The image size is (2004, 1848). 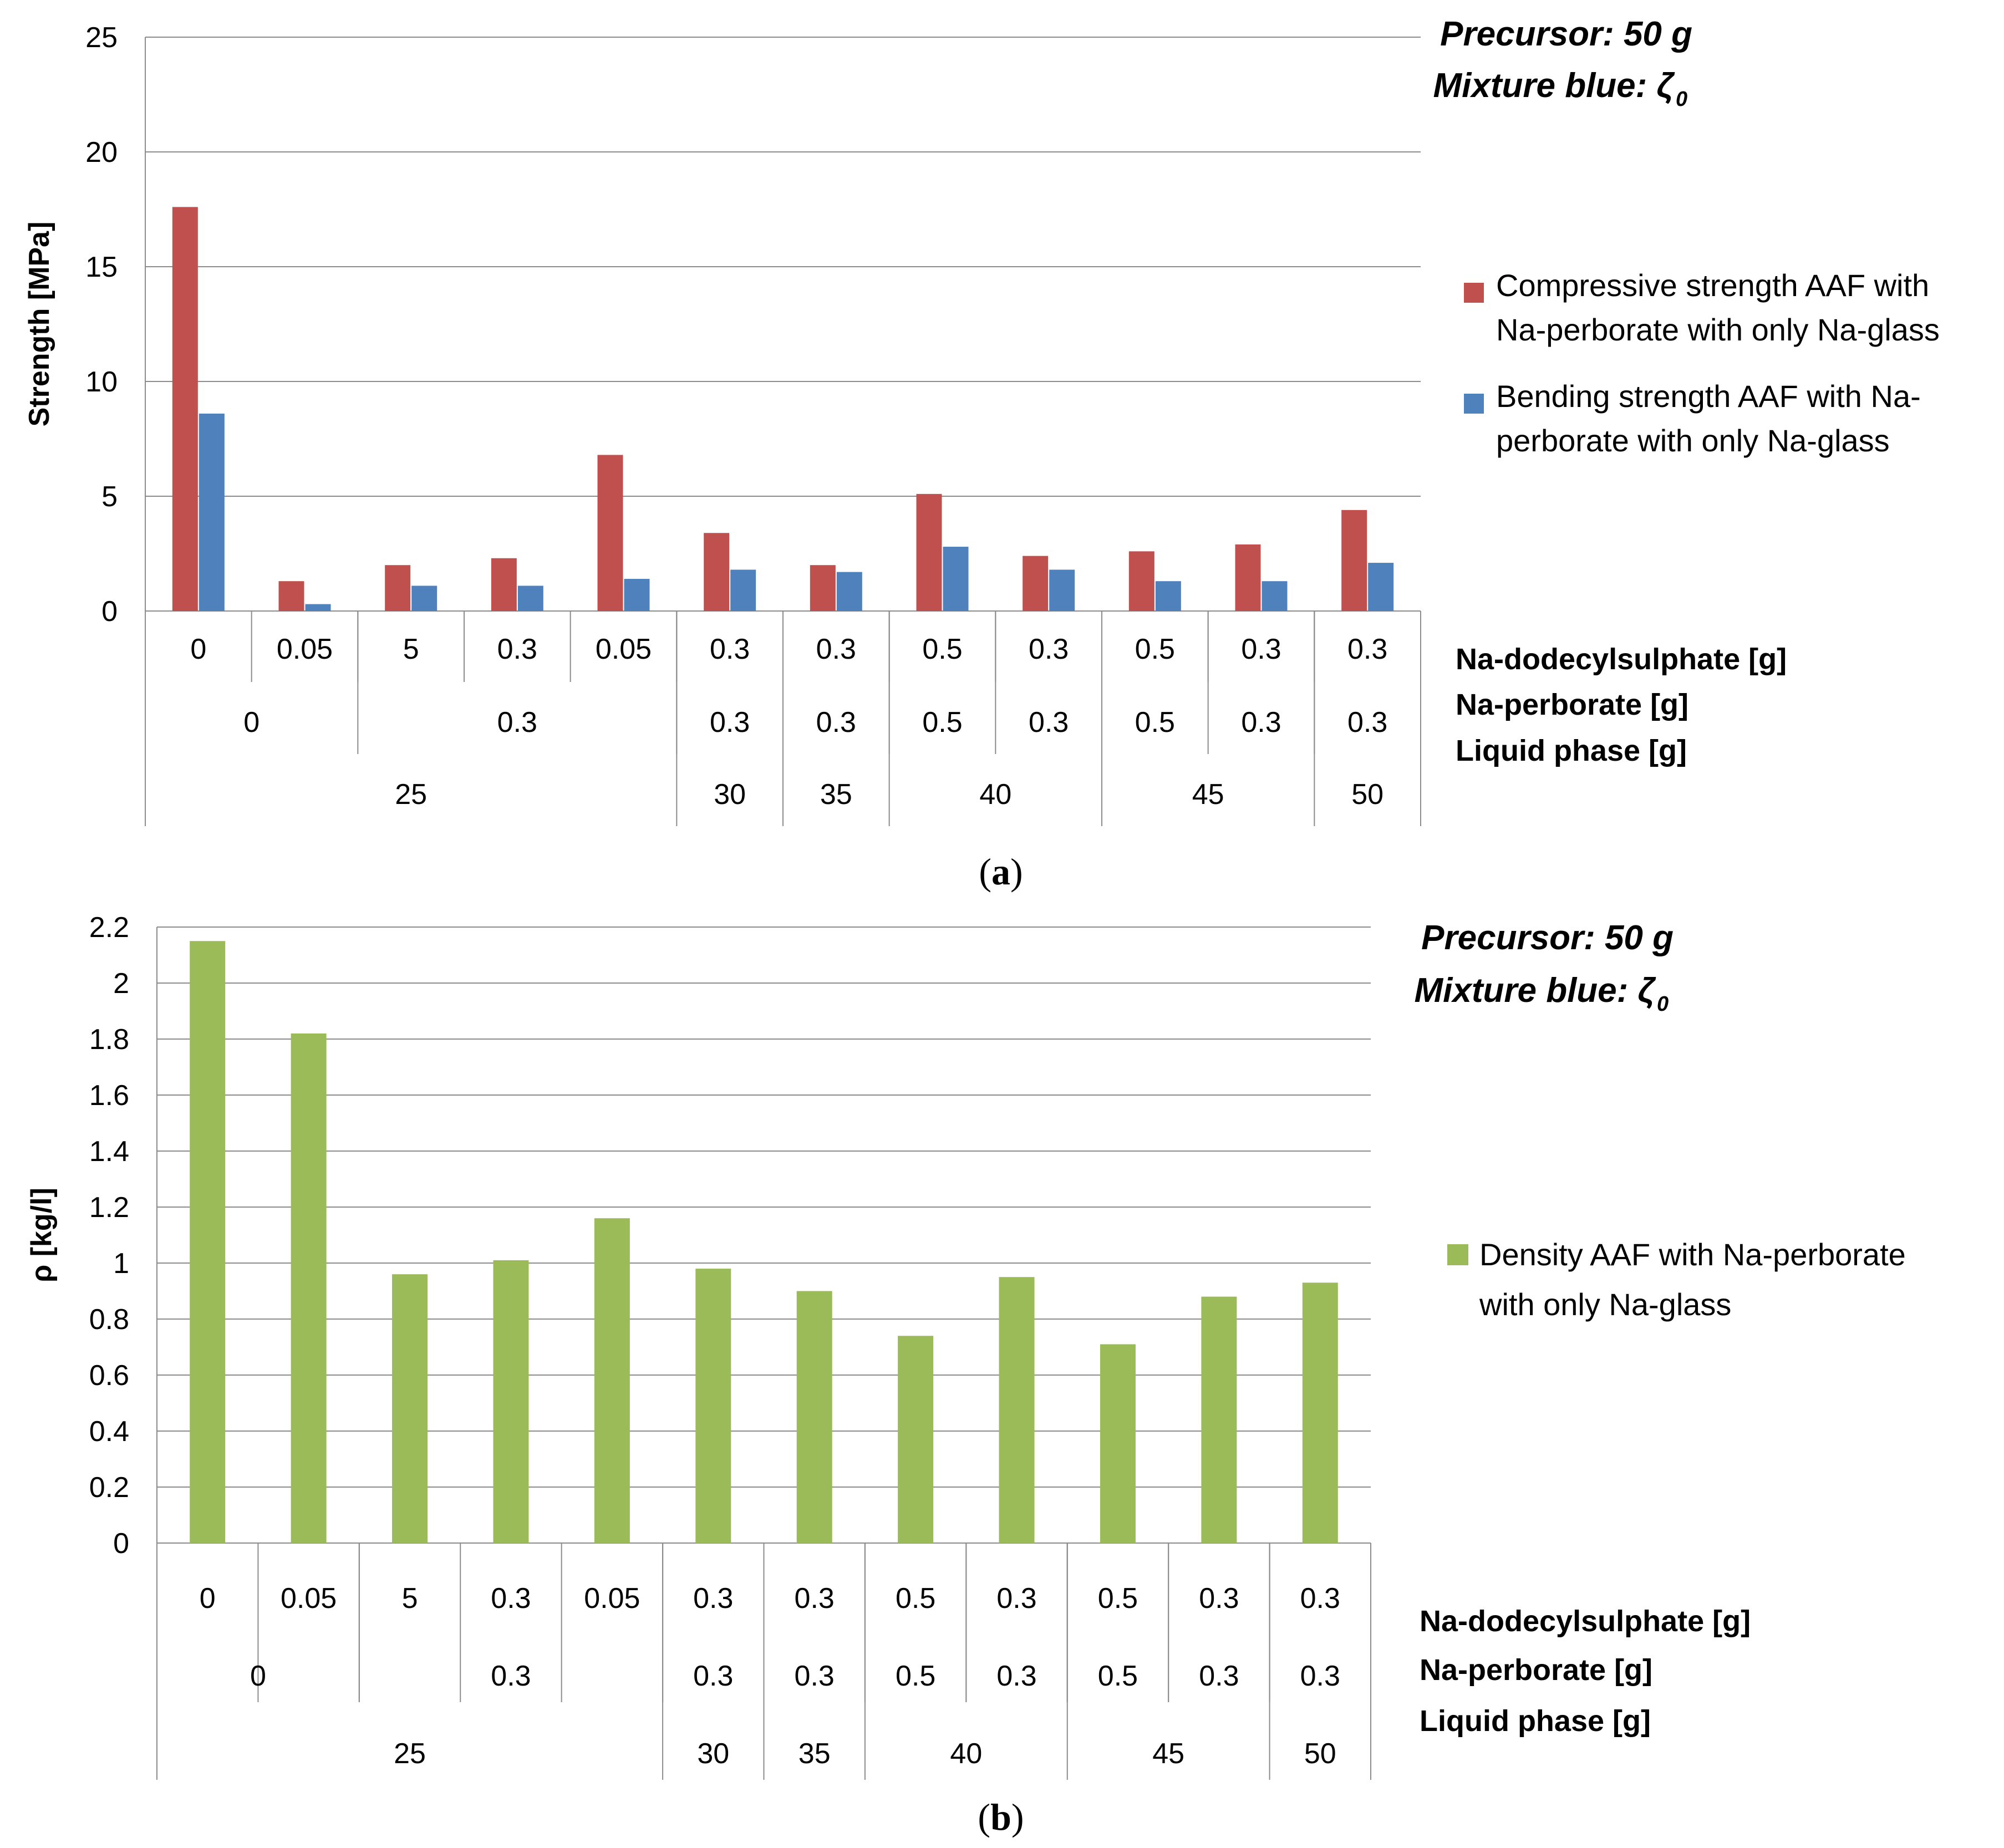 What do you see at coordinates (1001, 872) in the screenshot?
I see `panel-caption: (a)` at bounding box center [1001, 872].